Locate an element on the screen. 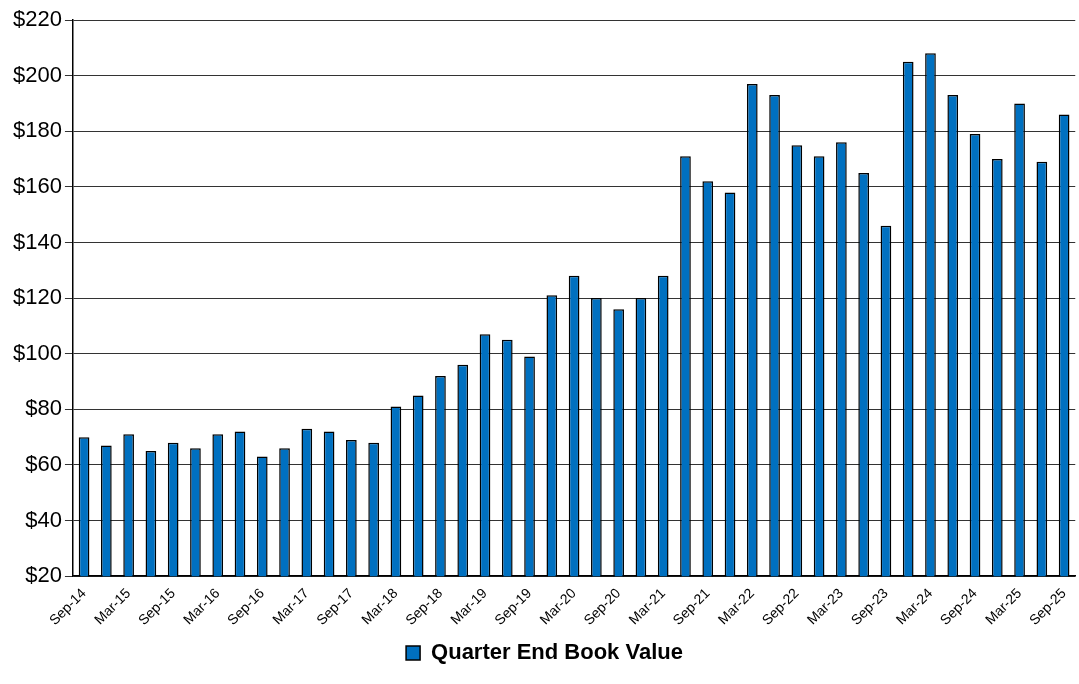 The width and height of the screenshot is (1079, 684). y-tick-label: $200 is located at coordinates (37, 74).